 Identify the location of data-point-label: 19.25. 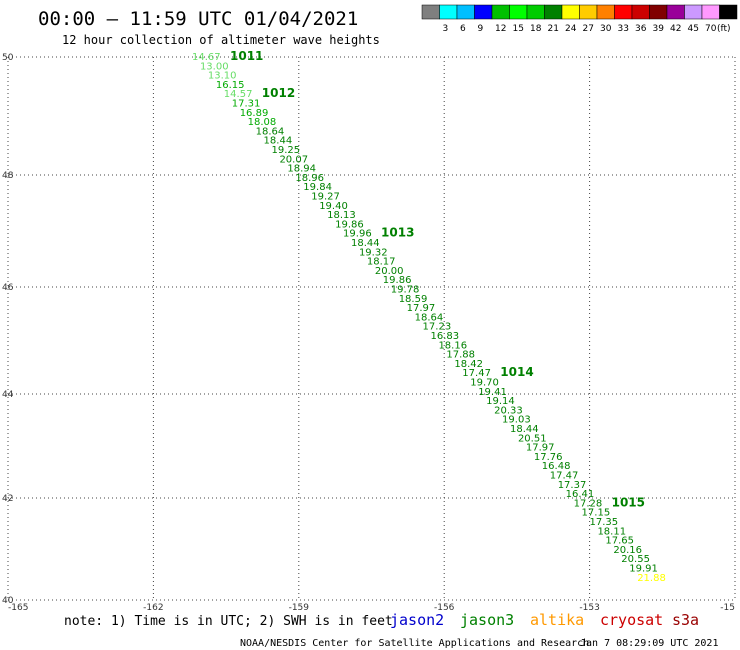
(286, 150).